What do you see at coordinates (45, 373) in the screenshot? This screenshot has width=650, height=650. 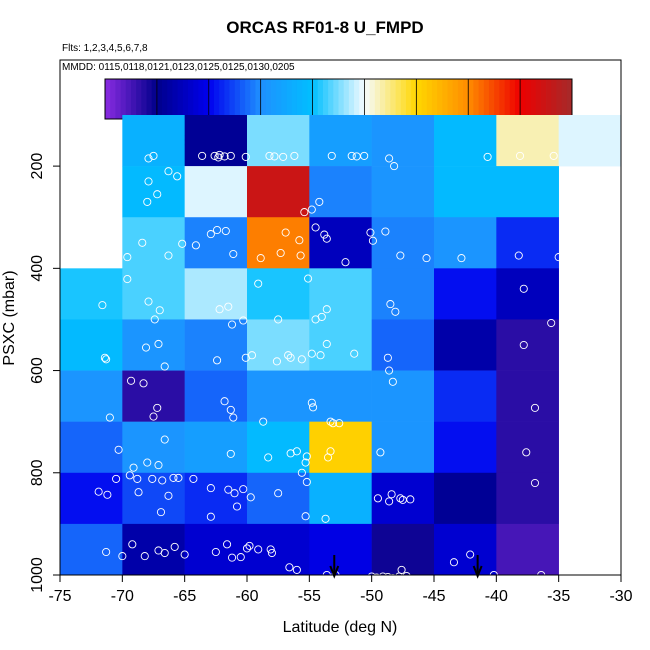 I see `y-axis: 200 400 600 800 1000` at bounding box center [45, 373].